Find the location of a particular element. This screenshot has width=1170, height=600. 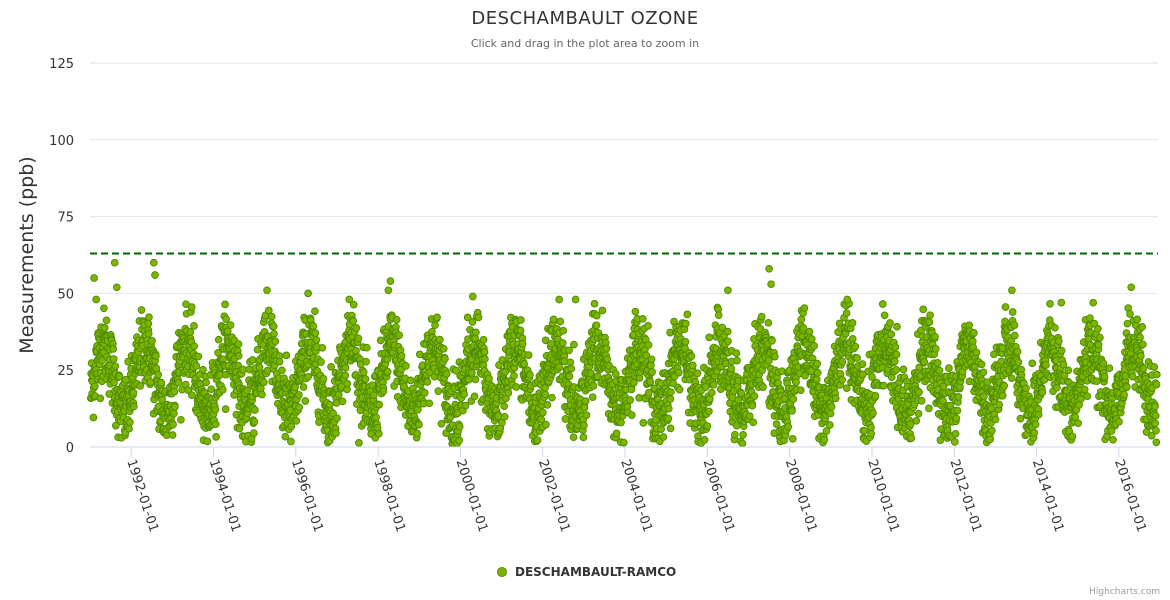

y-axis-title: Measurements (ppb) is located at coordinates (27, 254).